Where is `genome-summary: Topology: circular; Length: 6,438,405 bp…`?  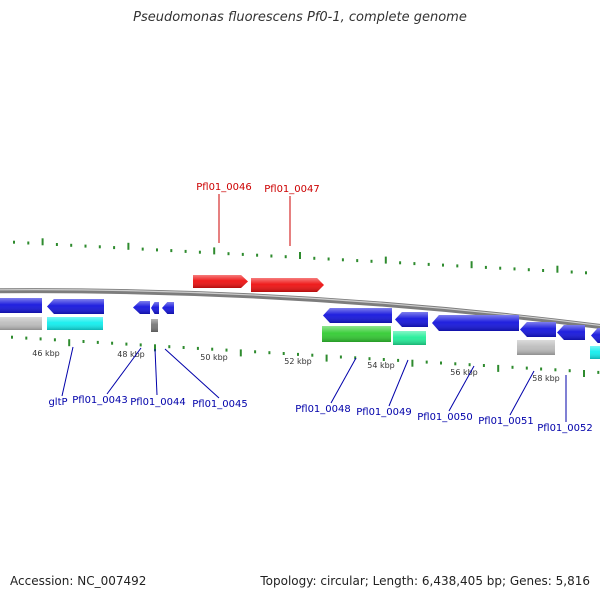
genome-summary: Topology: circular; Length: 6,438,405 bp… is located at coordinates (425, 581).